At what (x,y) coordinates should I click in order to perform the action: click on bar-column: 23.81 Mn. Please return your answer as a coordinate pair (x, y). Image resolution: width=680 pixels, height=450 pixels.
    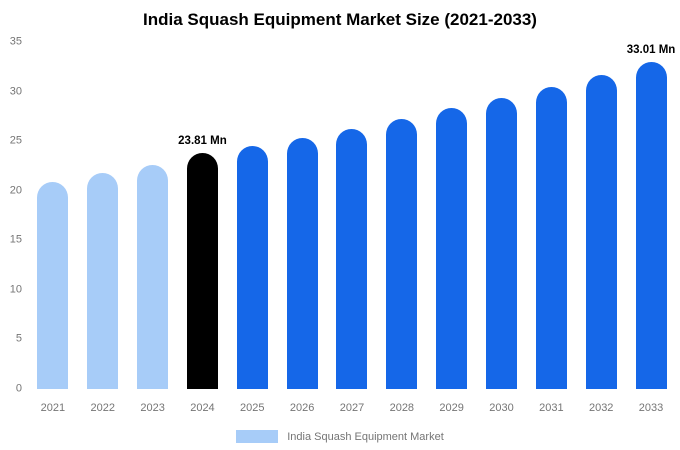
    Looking at the image, I should click on (203, 215).